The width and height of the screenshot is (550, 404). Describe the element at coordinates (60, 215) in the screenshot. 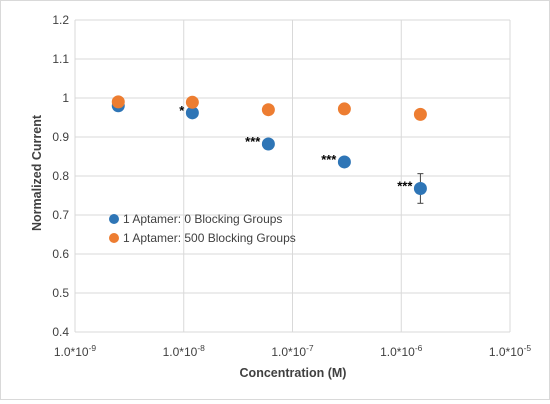

I see `y-tick-label: 0.7` at that location.